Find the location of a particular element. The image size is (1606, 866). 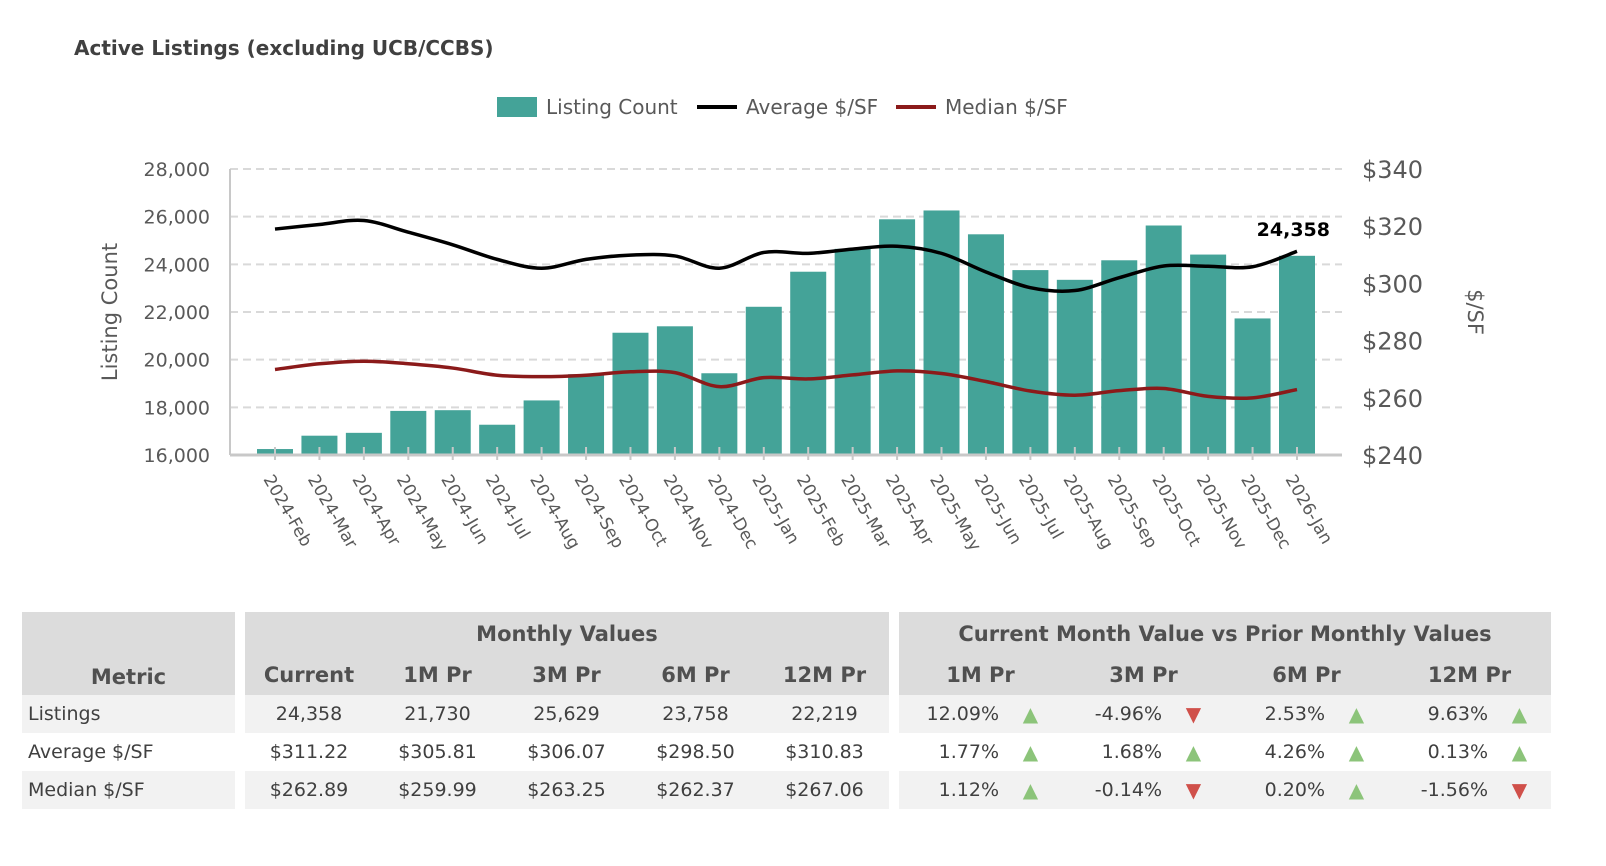

metric-name: Median $/SF is located at coordinates (128, 790).